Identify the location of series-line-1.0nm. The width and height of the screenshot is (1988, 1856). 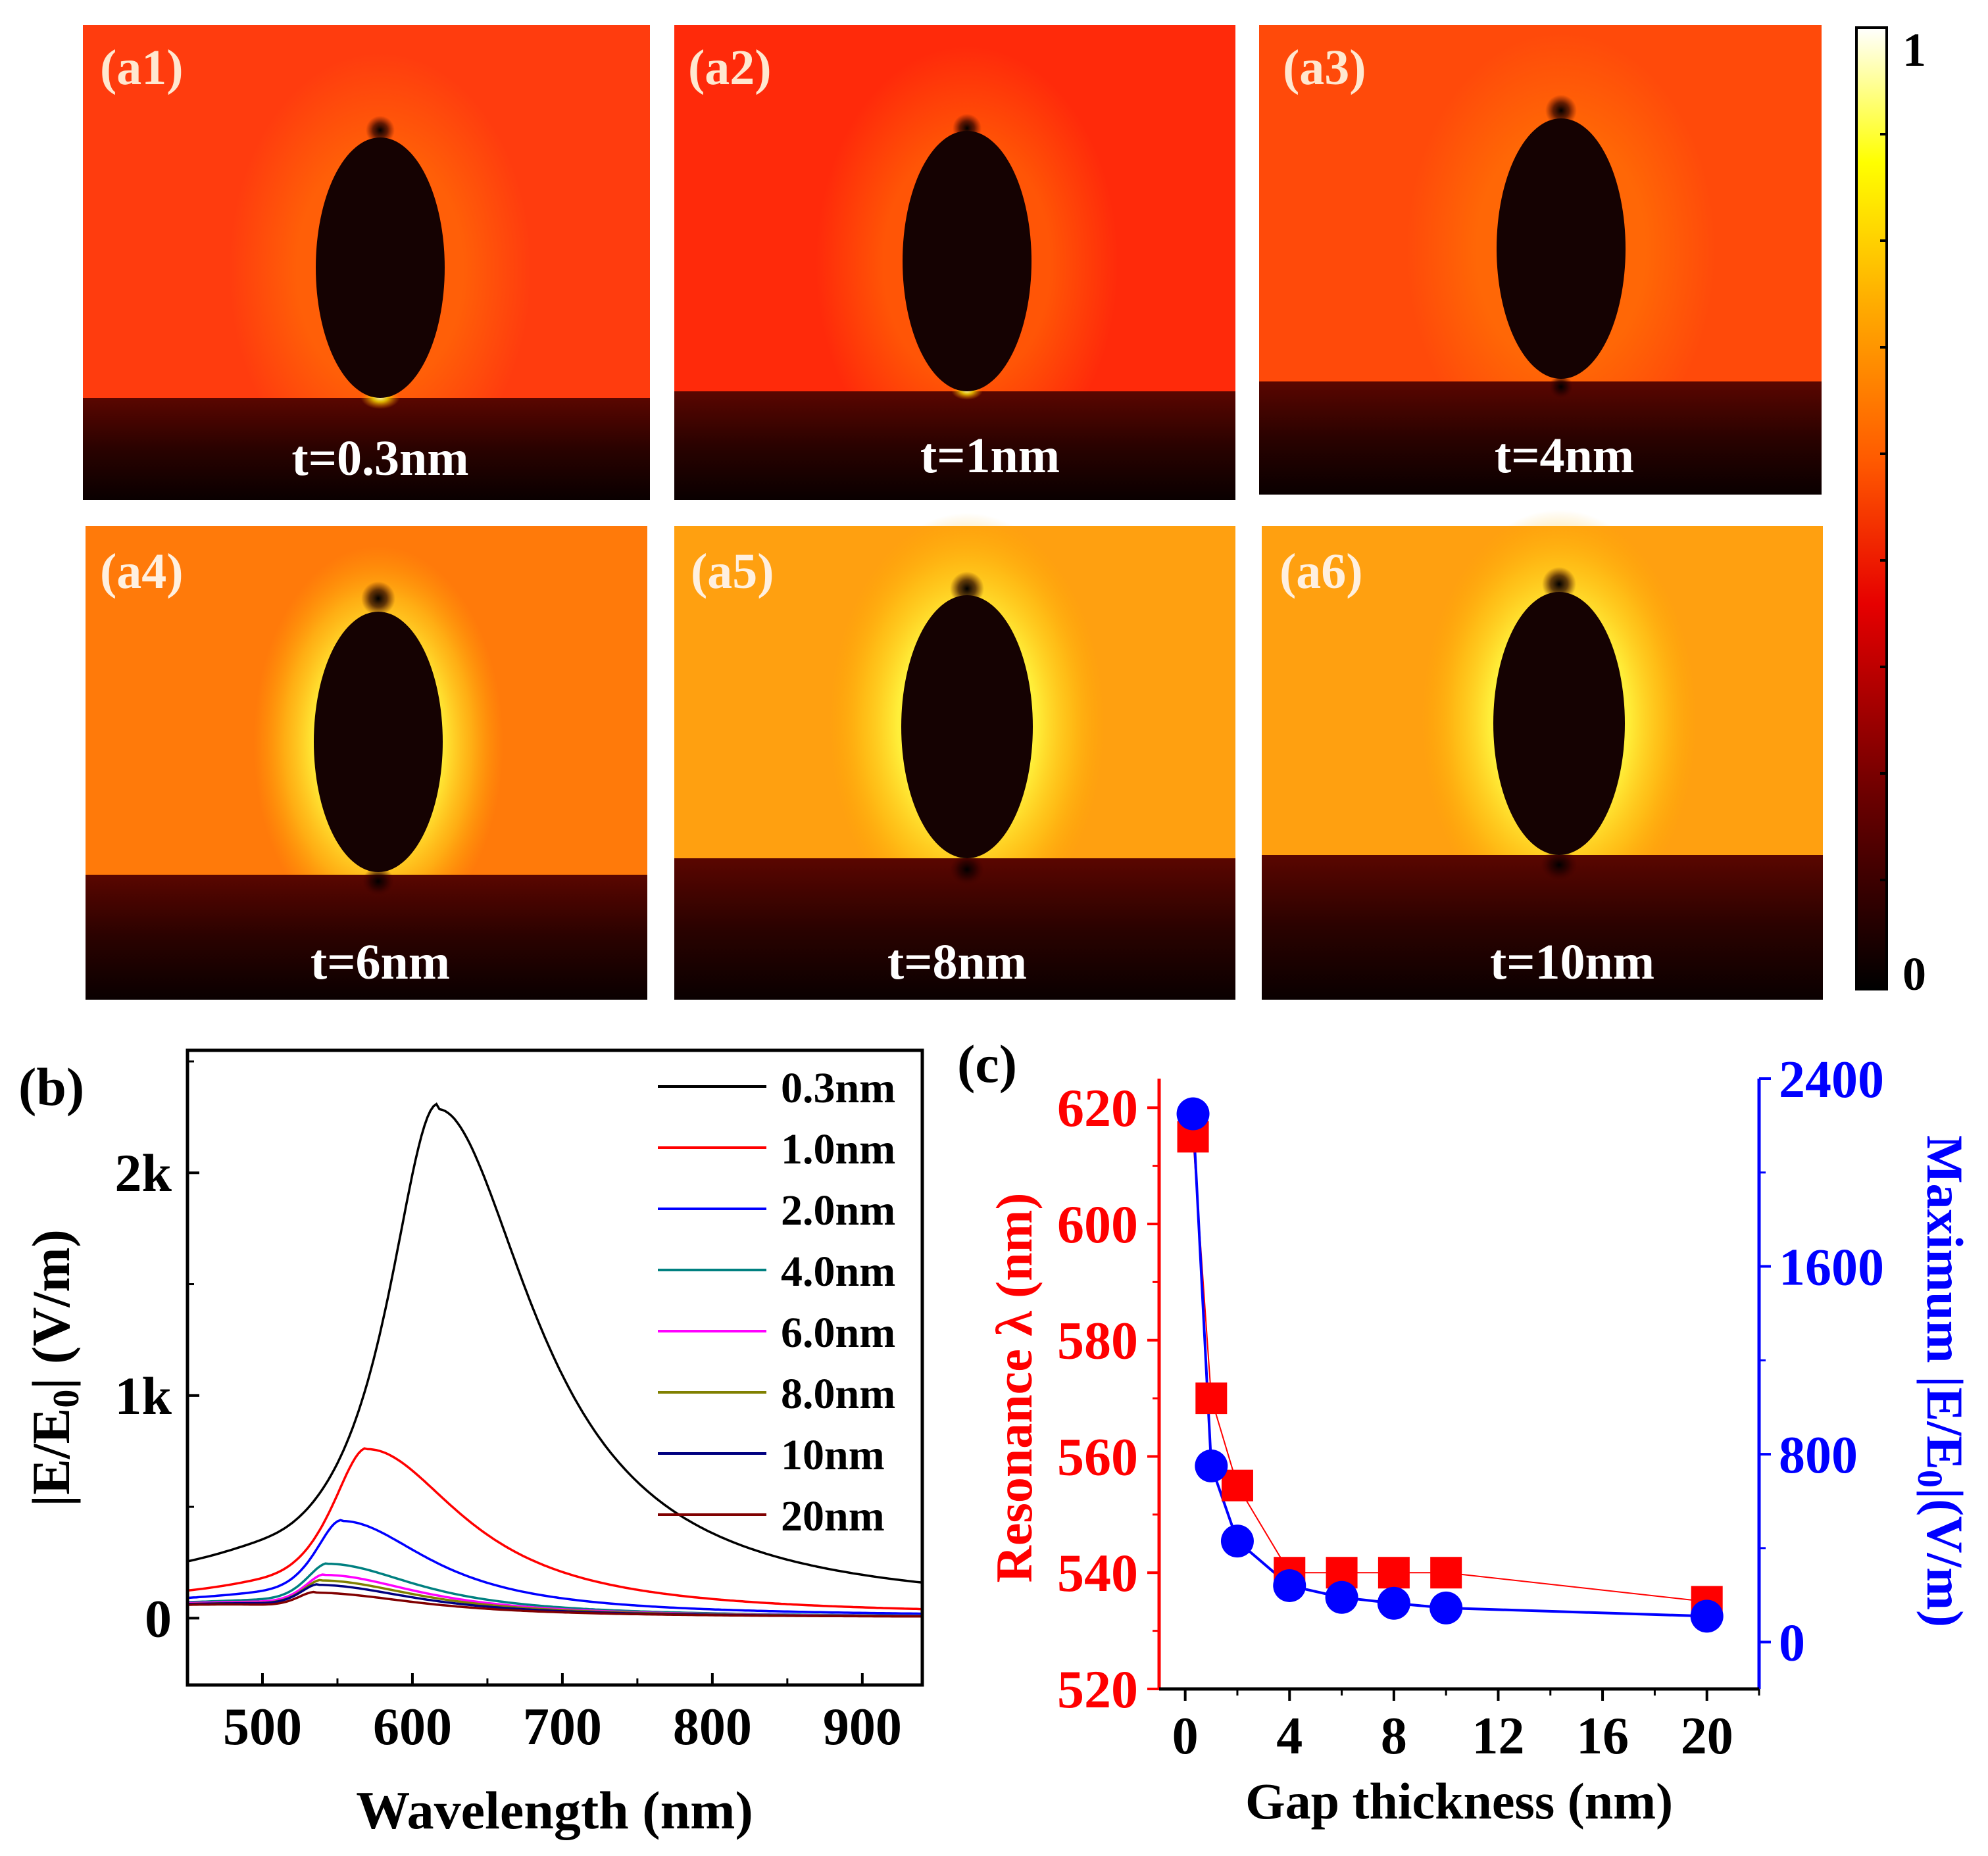
(555, 1529).